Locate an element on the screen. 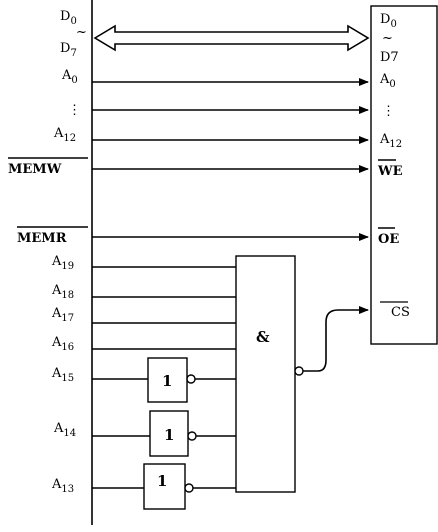 Image resolution: width=438 pixels, height=532 pixels. bus-label-memw: MEMW is located at coordinates (35, 169).